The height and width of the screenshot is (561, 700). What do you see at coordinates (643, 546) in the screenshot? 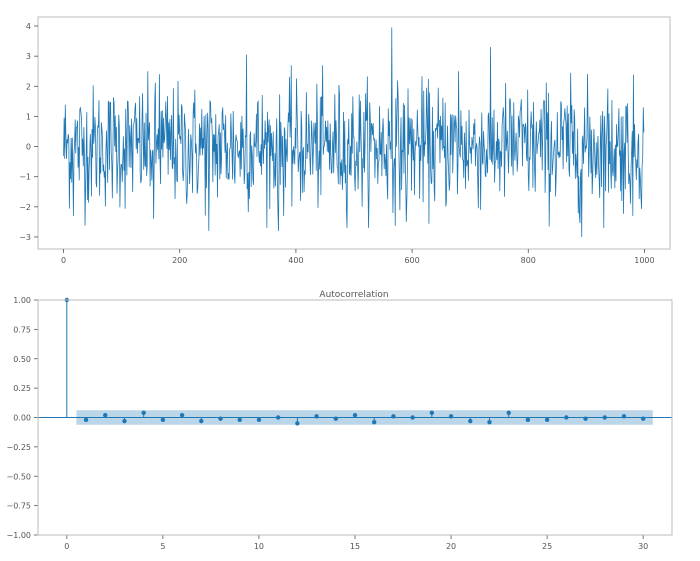
I see `x-tick-label: 30` at bounding box center [643, 546].